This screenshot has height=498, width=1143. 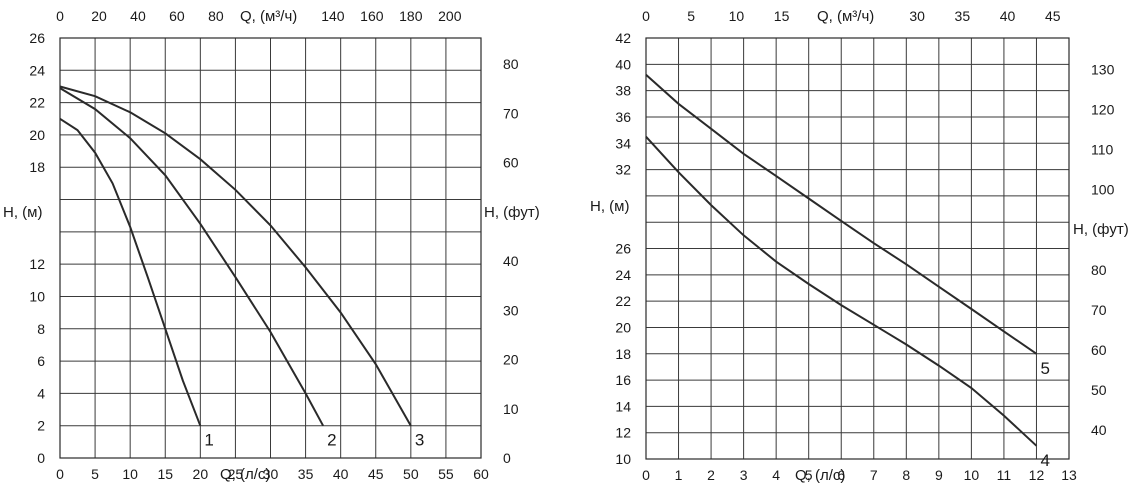 I want to click on x-tick-label: 9, so click(x=939, y=475).